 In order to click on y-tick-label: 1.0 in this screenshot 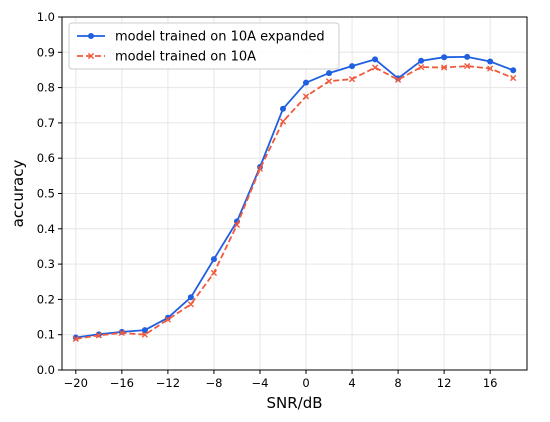, I will do `click(46, 17)`.